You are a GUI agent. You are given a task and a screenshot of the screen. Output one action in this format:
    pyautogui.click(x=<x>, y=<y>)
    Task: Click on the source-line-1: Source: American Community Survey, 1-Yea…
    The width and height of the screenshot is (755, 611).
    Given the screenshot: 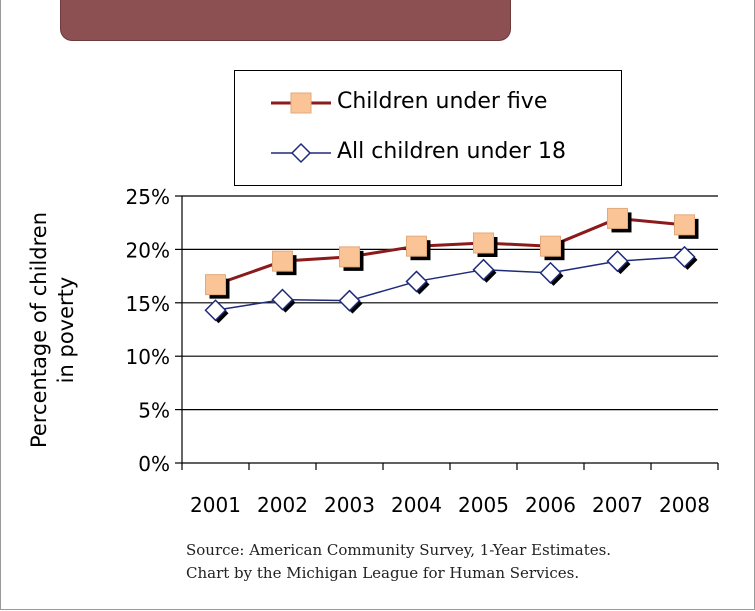 What is the action you would take?
    pyautogui.click(x=399, y=550)
    